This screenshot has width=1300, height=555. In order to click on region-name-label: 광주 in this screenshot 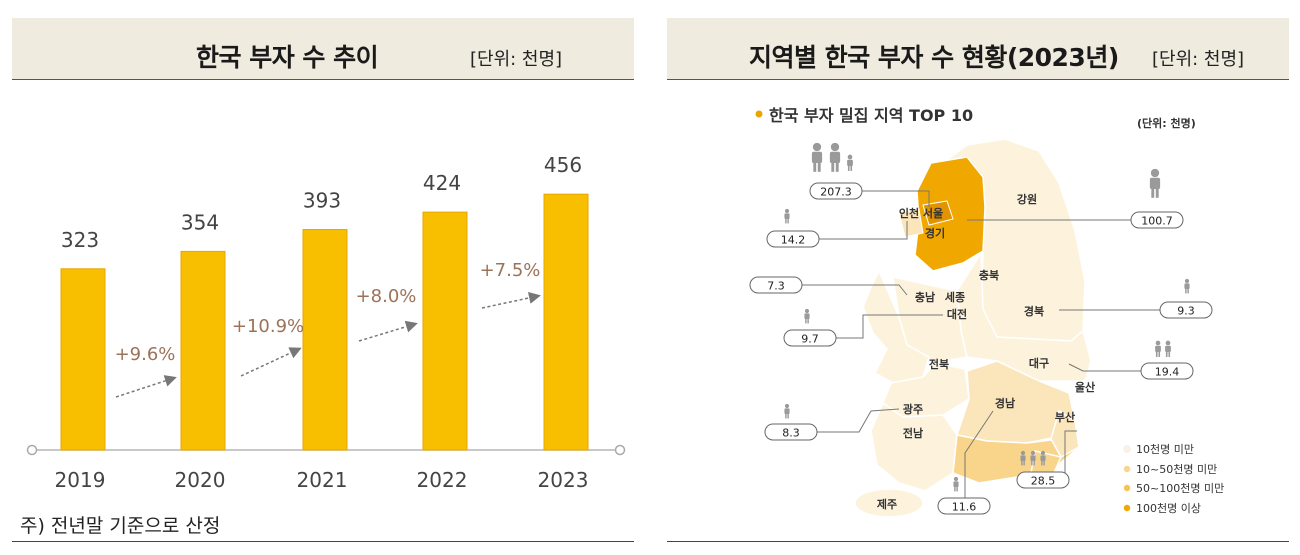, I will do `click(913, 409)`.